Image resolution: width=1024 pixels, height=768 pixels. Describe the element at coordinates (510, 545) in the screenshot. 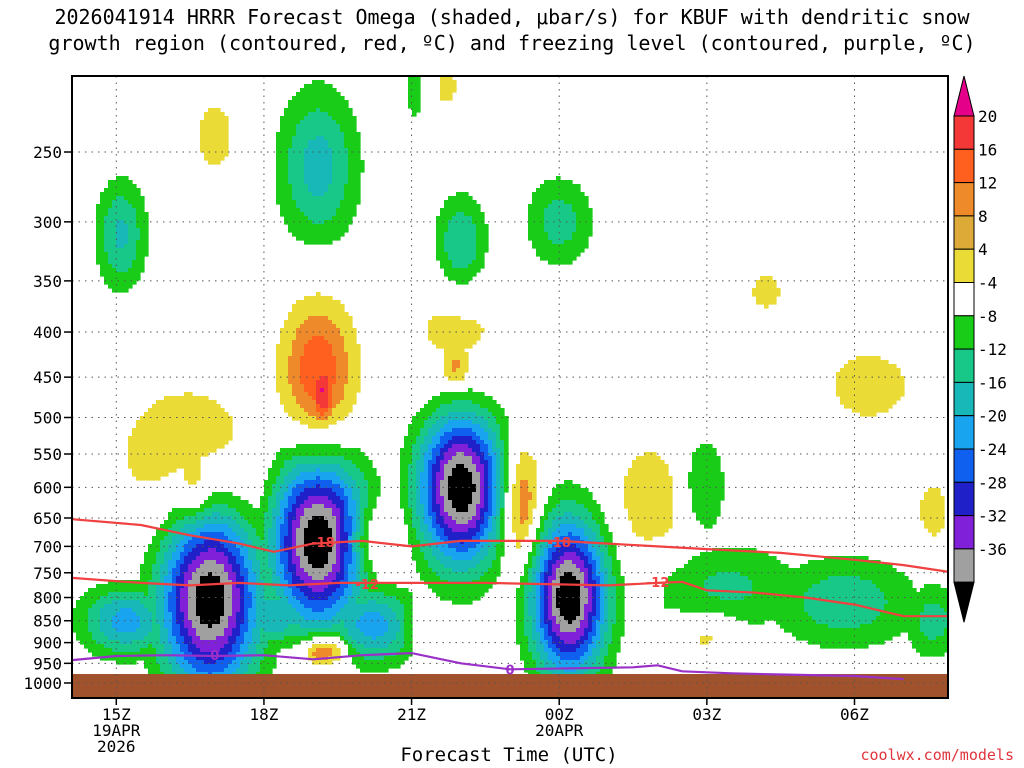

I see `contour--18` at that location.